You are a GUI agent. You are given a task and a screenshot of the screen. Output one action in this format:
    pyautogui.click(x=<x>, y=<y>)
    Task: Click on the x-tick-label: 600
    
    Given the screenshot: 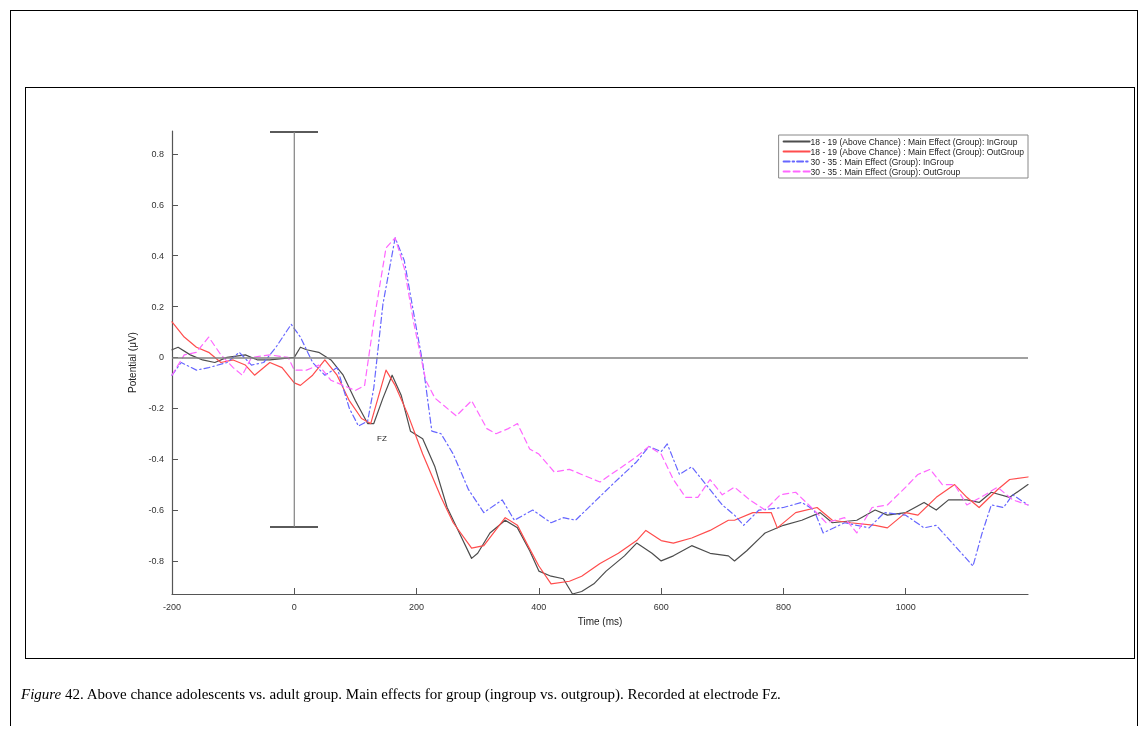 What is the action you would take?
    pyautogui.click(x=661, y=606)
    